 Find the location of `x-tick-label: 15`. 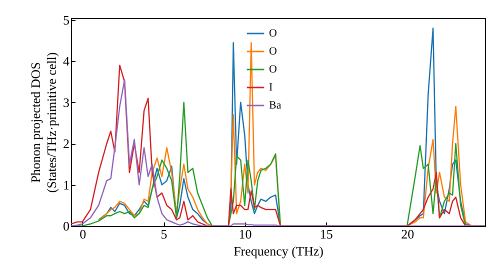

x-tick-label: 15 is located at coordinates (326, 234).